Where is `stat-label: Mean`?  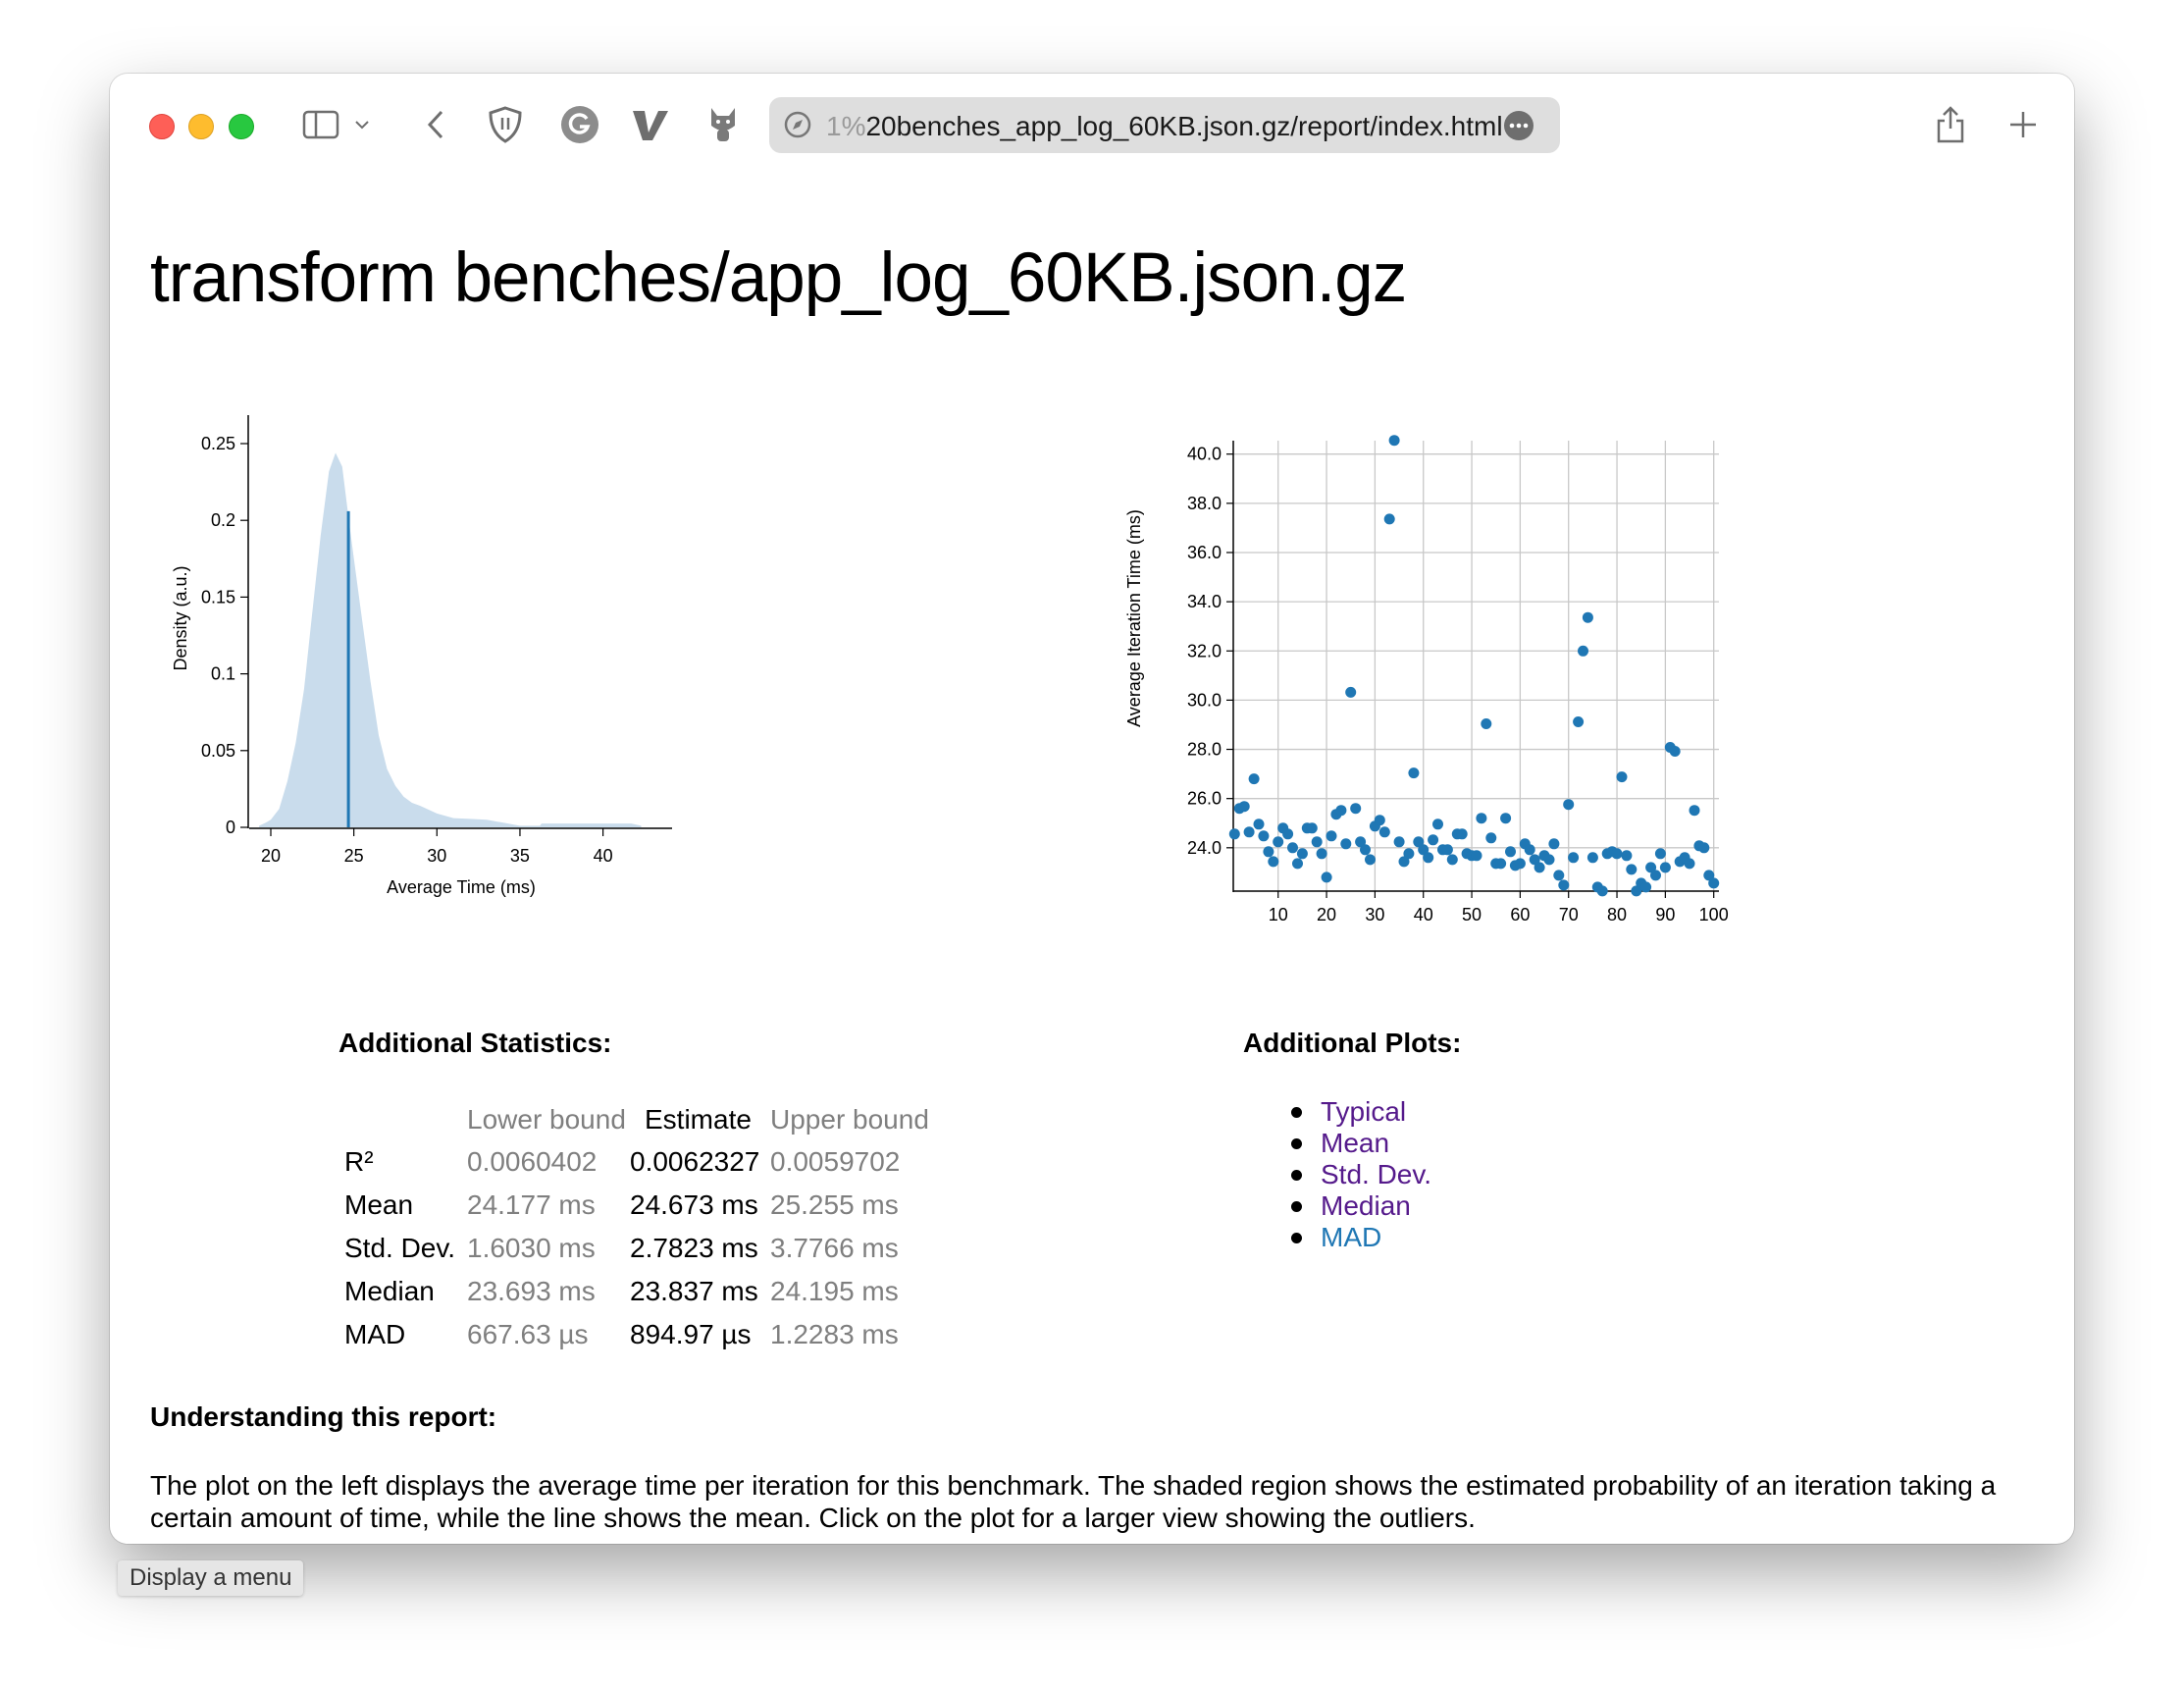 stat-label: Mean is located at coordinates (379, 1205).